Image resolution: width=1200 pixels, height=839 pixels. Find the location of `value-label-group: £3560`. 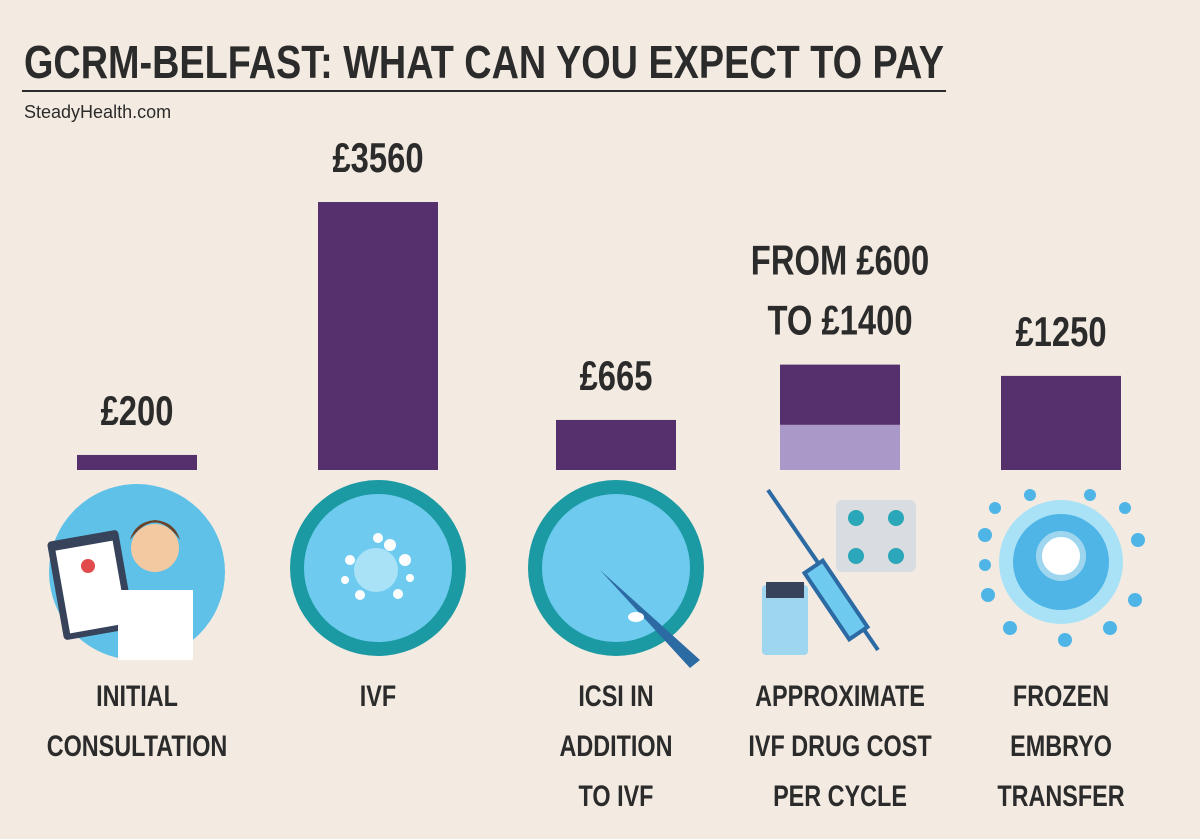

value-label-group: £3560 is located at coordinates (377, 157).